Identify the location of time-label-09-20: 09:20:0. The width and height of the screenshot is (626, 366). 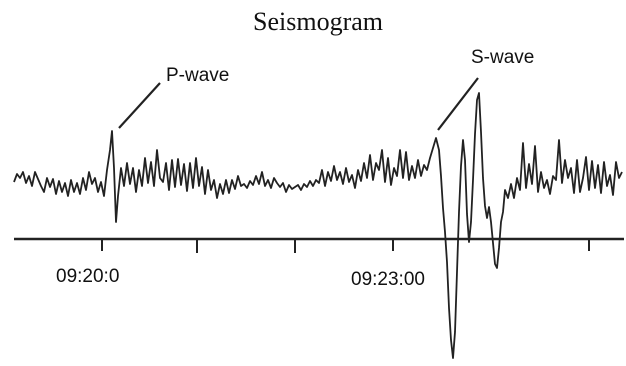
(87, 276).